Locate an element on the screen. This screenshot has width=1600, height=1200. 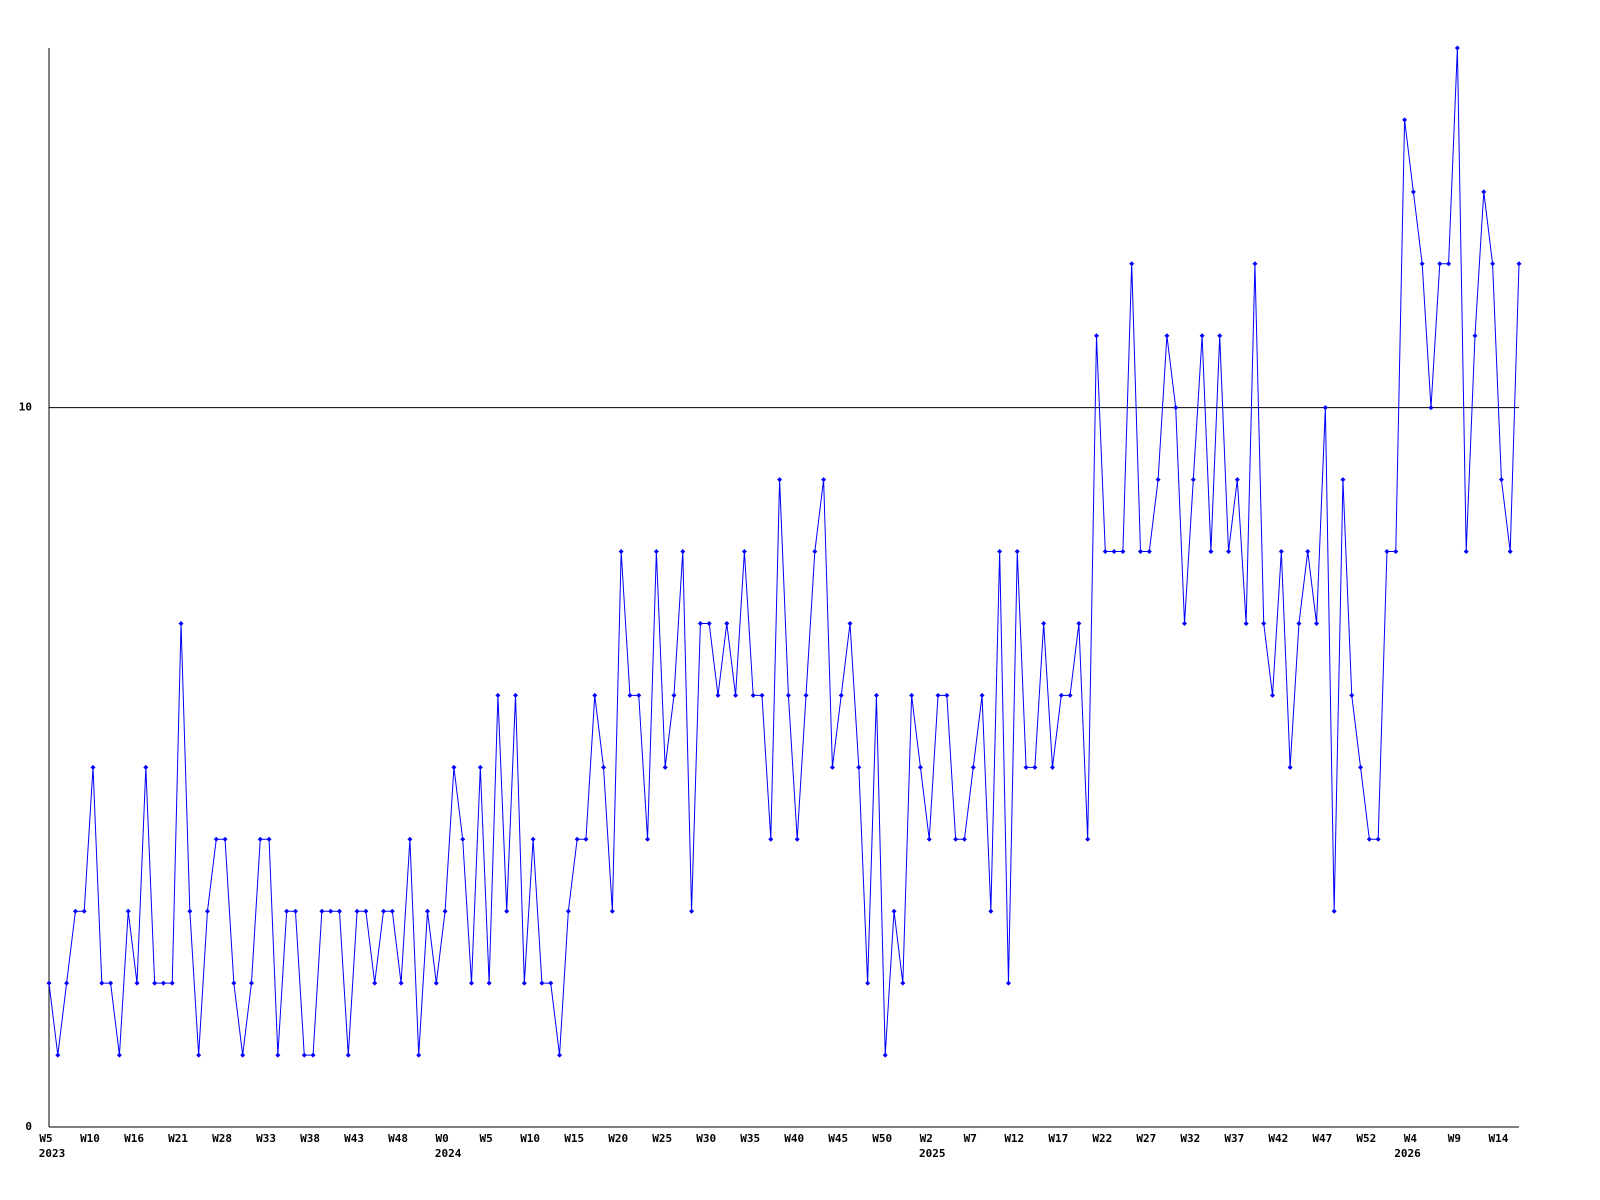
x-tick-label: W35 is located at coordinates (750, 1138).